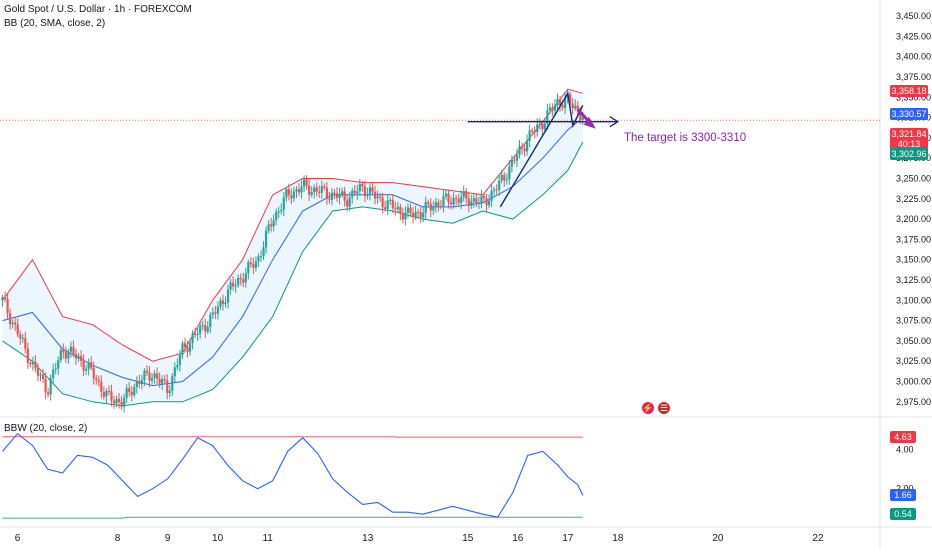 The height and width of the screenshot is (555, 932). I want to click on price-badge: 3,330.57, so click(909, 114).